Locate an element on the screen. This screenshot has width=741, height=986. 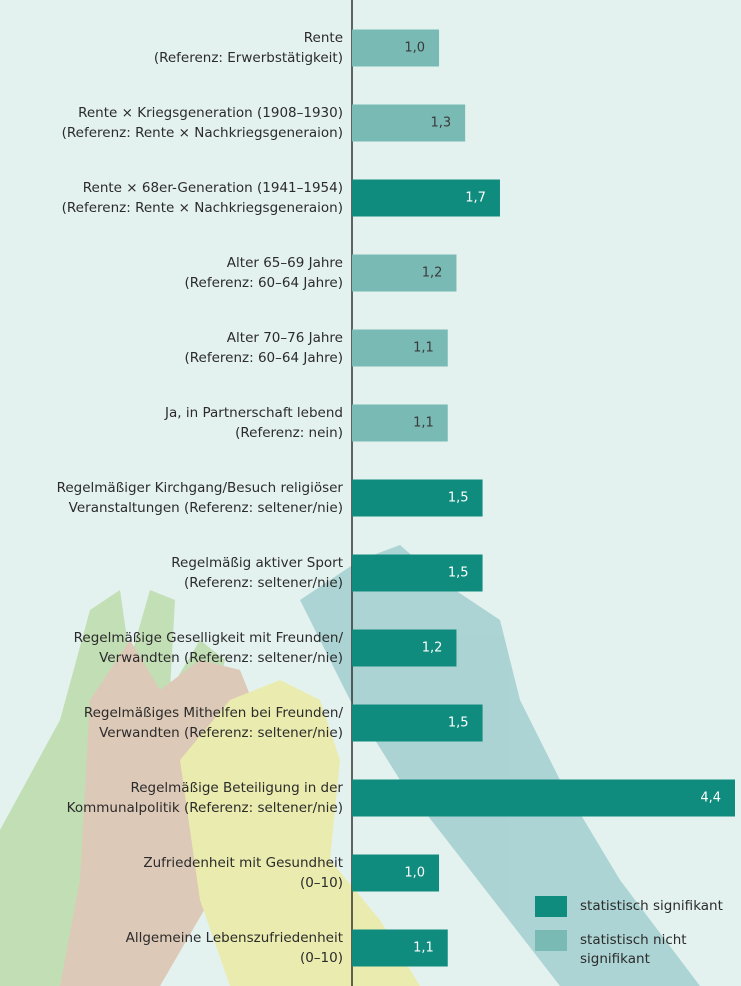
category-label: Rente is located at coordinates (323, 38).